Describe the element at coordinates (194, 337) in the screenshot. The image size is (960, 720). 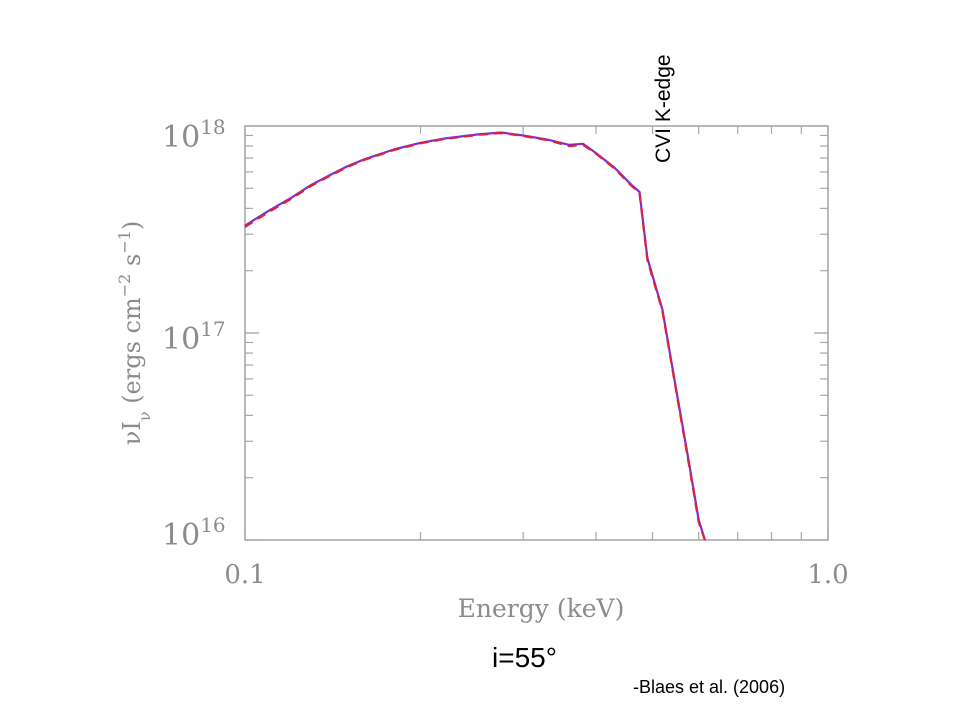
I see `y-tick-label-1e17: 1017` at that location.